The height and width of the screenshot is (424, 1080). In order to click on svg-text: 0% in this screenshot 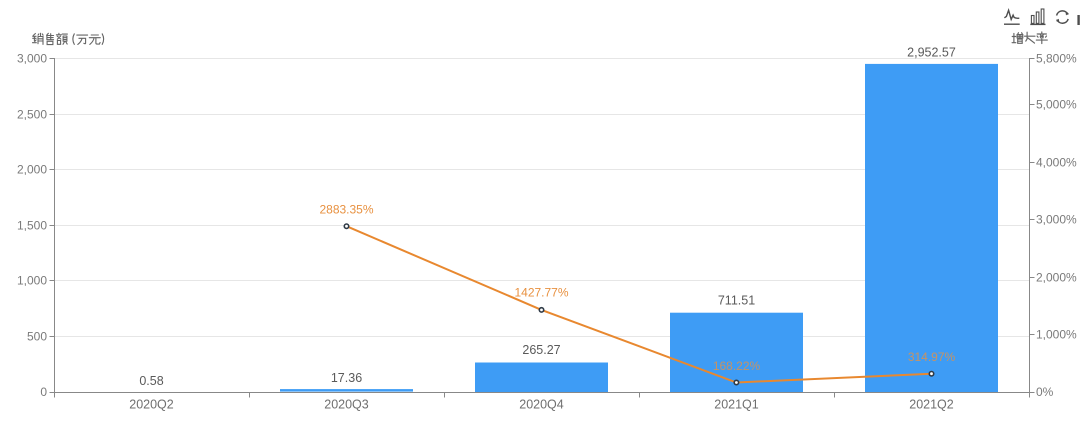, I will do `click(1045, 392)`.